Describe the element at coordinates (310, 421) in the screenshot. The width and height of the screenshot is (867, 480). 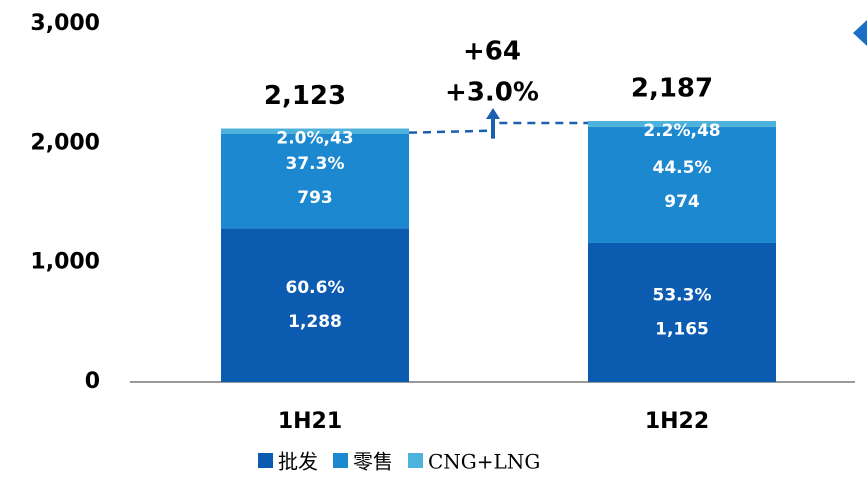
I see `x-tick-label: 1H21` at that location.